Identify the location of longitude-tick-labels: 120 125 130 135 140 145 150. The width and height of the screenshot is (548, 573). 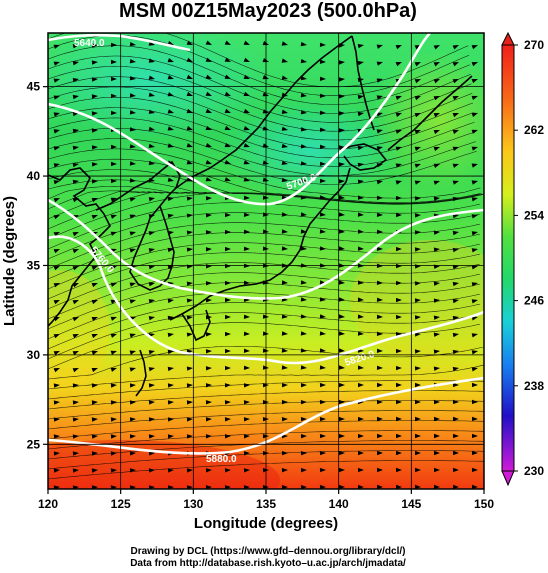
(266, 504).